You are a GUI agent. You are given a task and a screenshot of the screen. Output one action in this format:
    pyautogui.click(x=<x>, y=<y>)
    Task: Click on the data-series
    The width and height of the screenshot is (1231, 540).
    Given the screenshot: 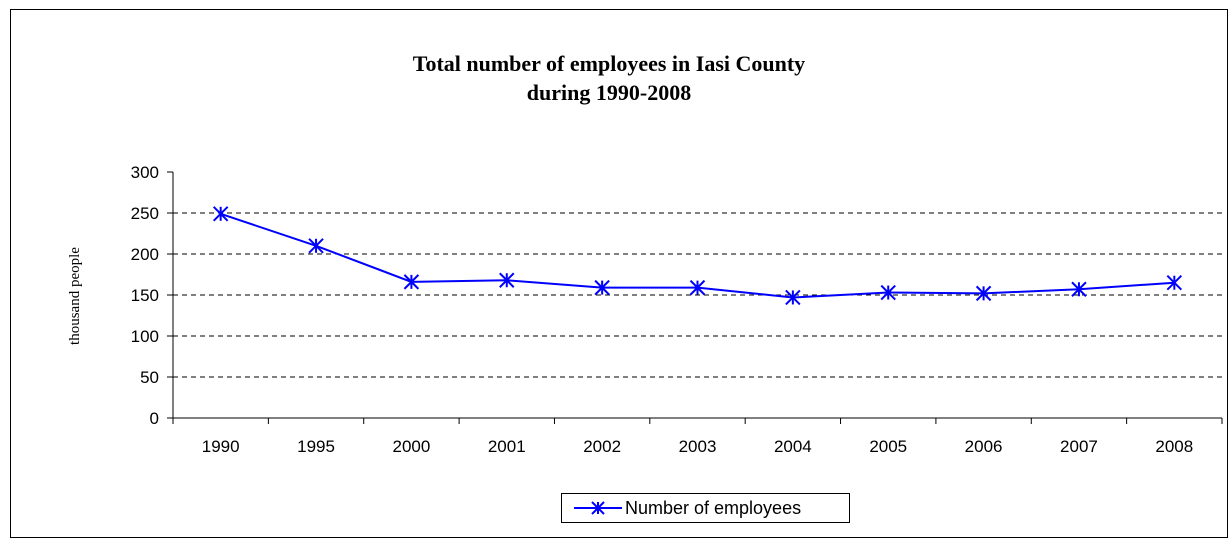 What is the action you would take?
    pyautogui.click(x=697, y=256)
    